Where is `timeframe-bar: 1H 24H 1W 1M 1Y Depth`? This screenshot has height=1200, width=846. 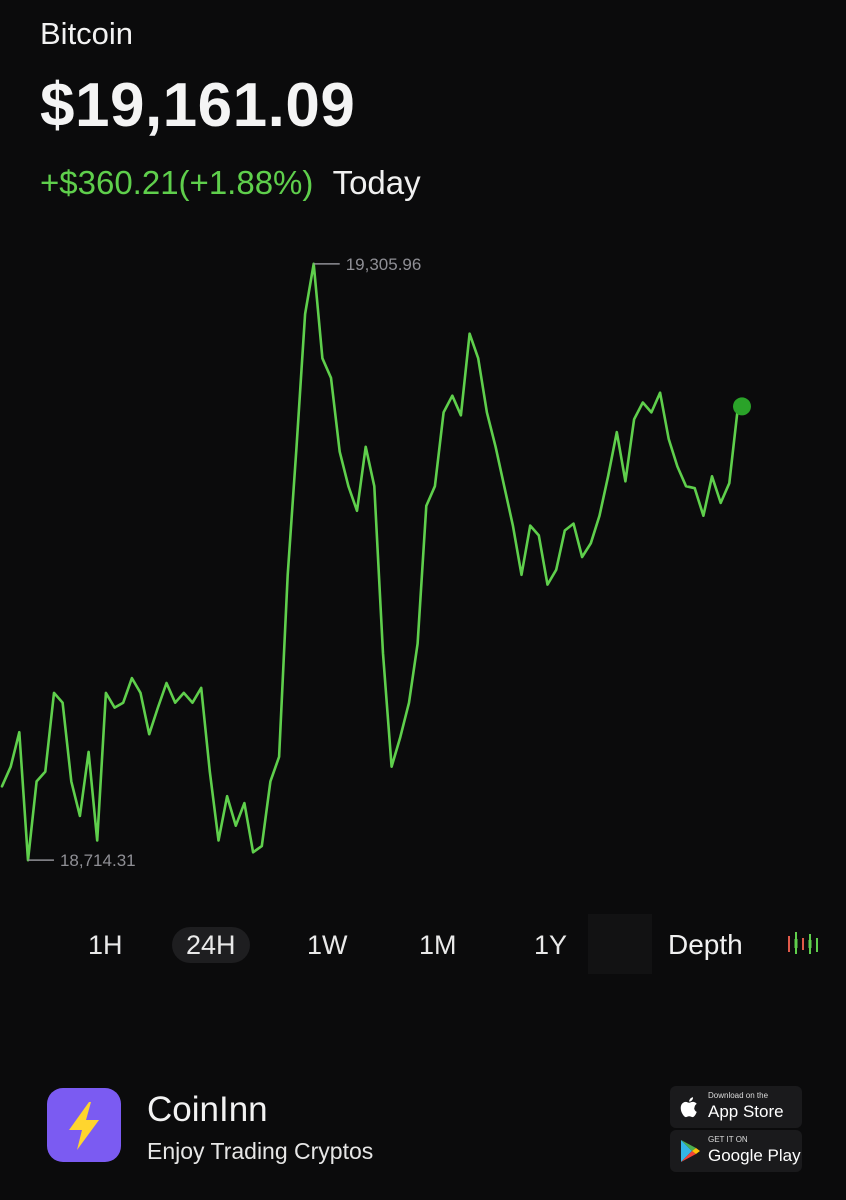
timeframe-bar: 1H 24H 1W 1M 1Y Depth is located at coordinates (423, 944).